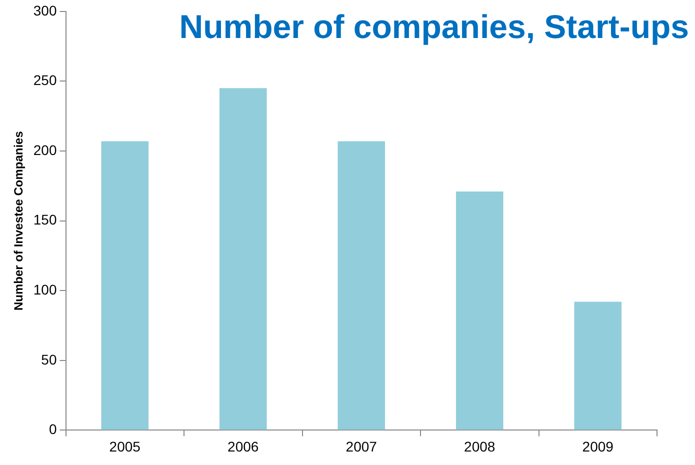  What do you see at coordinates (45, 10) in the screenshot?
I see `y-tick-label: 300` at bounding box center [45, 10].